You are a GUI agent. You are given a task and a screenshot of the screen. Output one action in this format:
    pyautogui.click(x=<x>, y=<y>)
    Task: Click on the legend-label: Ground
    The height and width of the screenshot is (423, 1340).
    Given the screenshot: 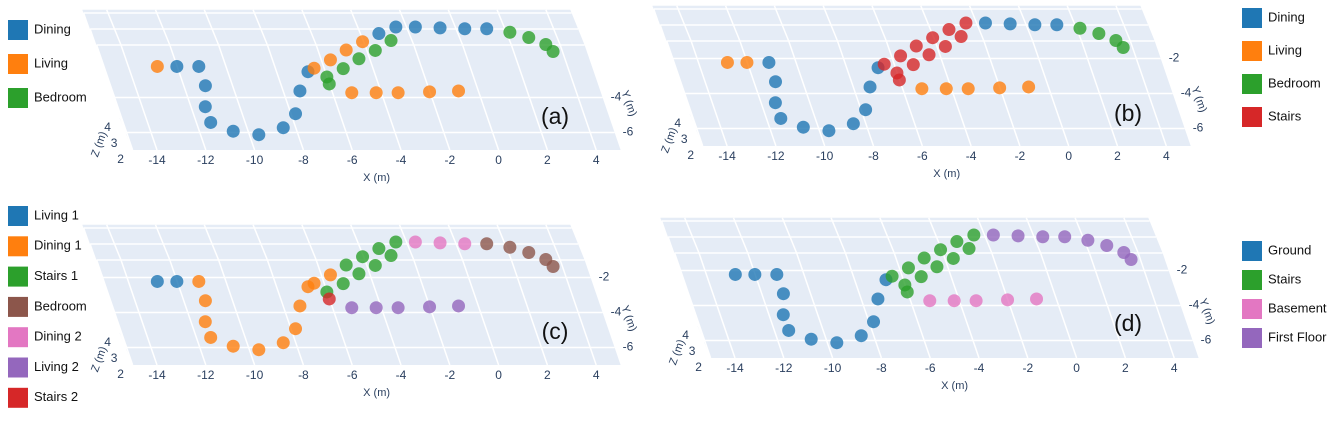 What is the action you would take?
    pyautogui.click(x=1289, y=249)
    